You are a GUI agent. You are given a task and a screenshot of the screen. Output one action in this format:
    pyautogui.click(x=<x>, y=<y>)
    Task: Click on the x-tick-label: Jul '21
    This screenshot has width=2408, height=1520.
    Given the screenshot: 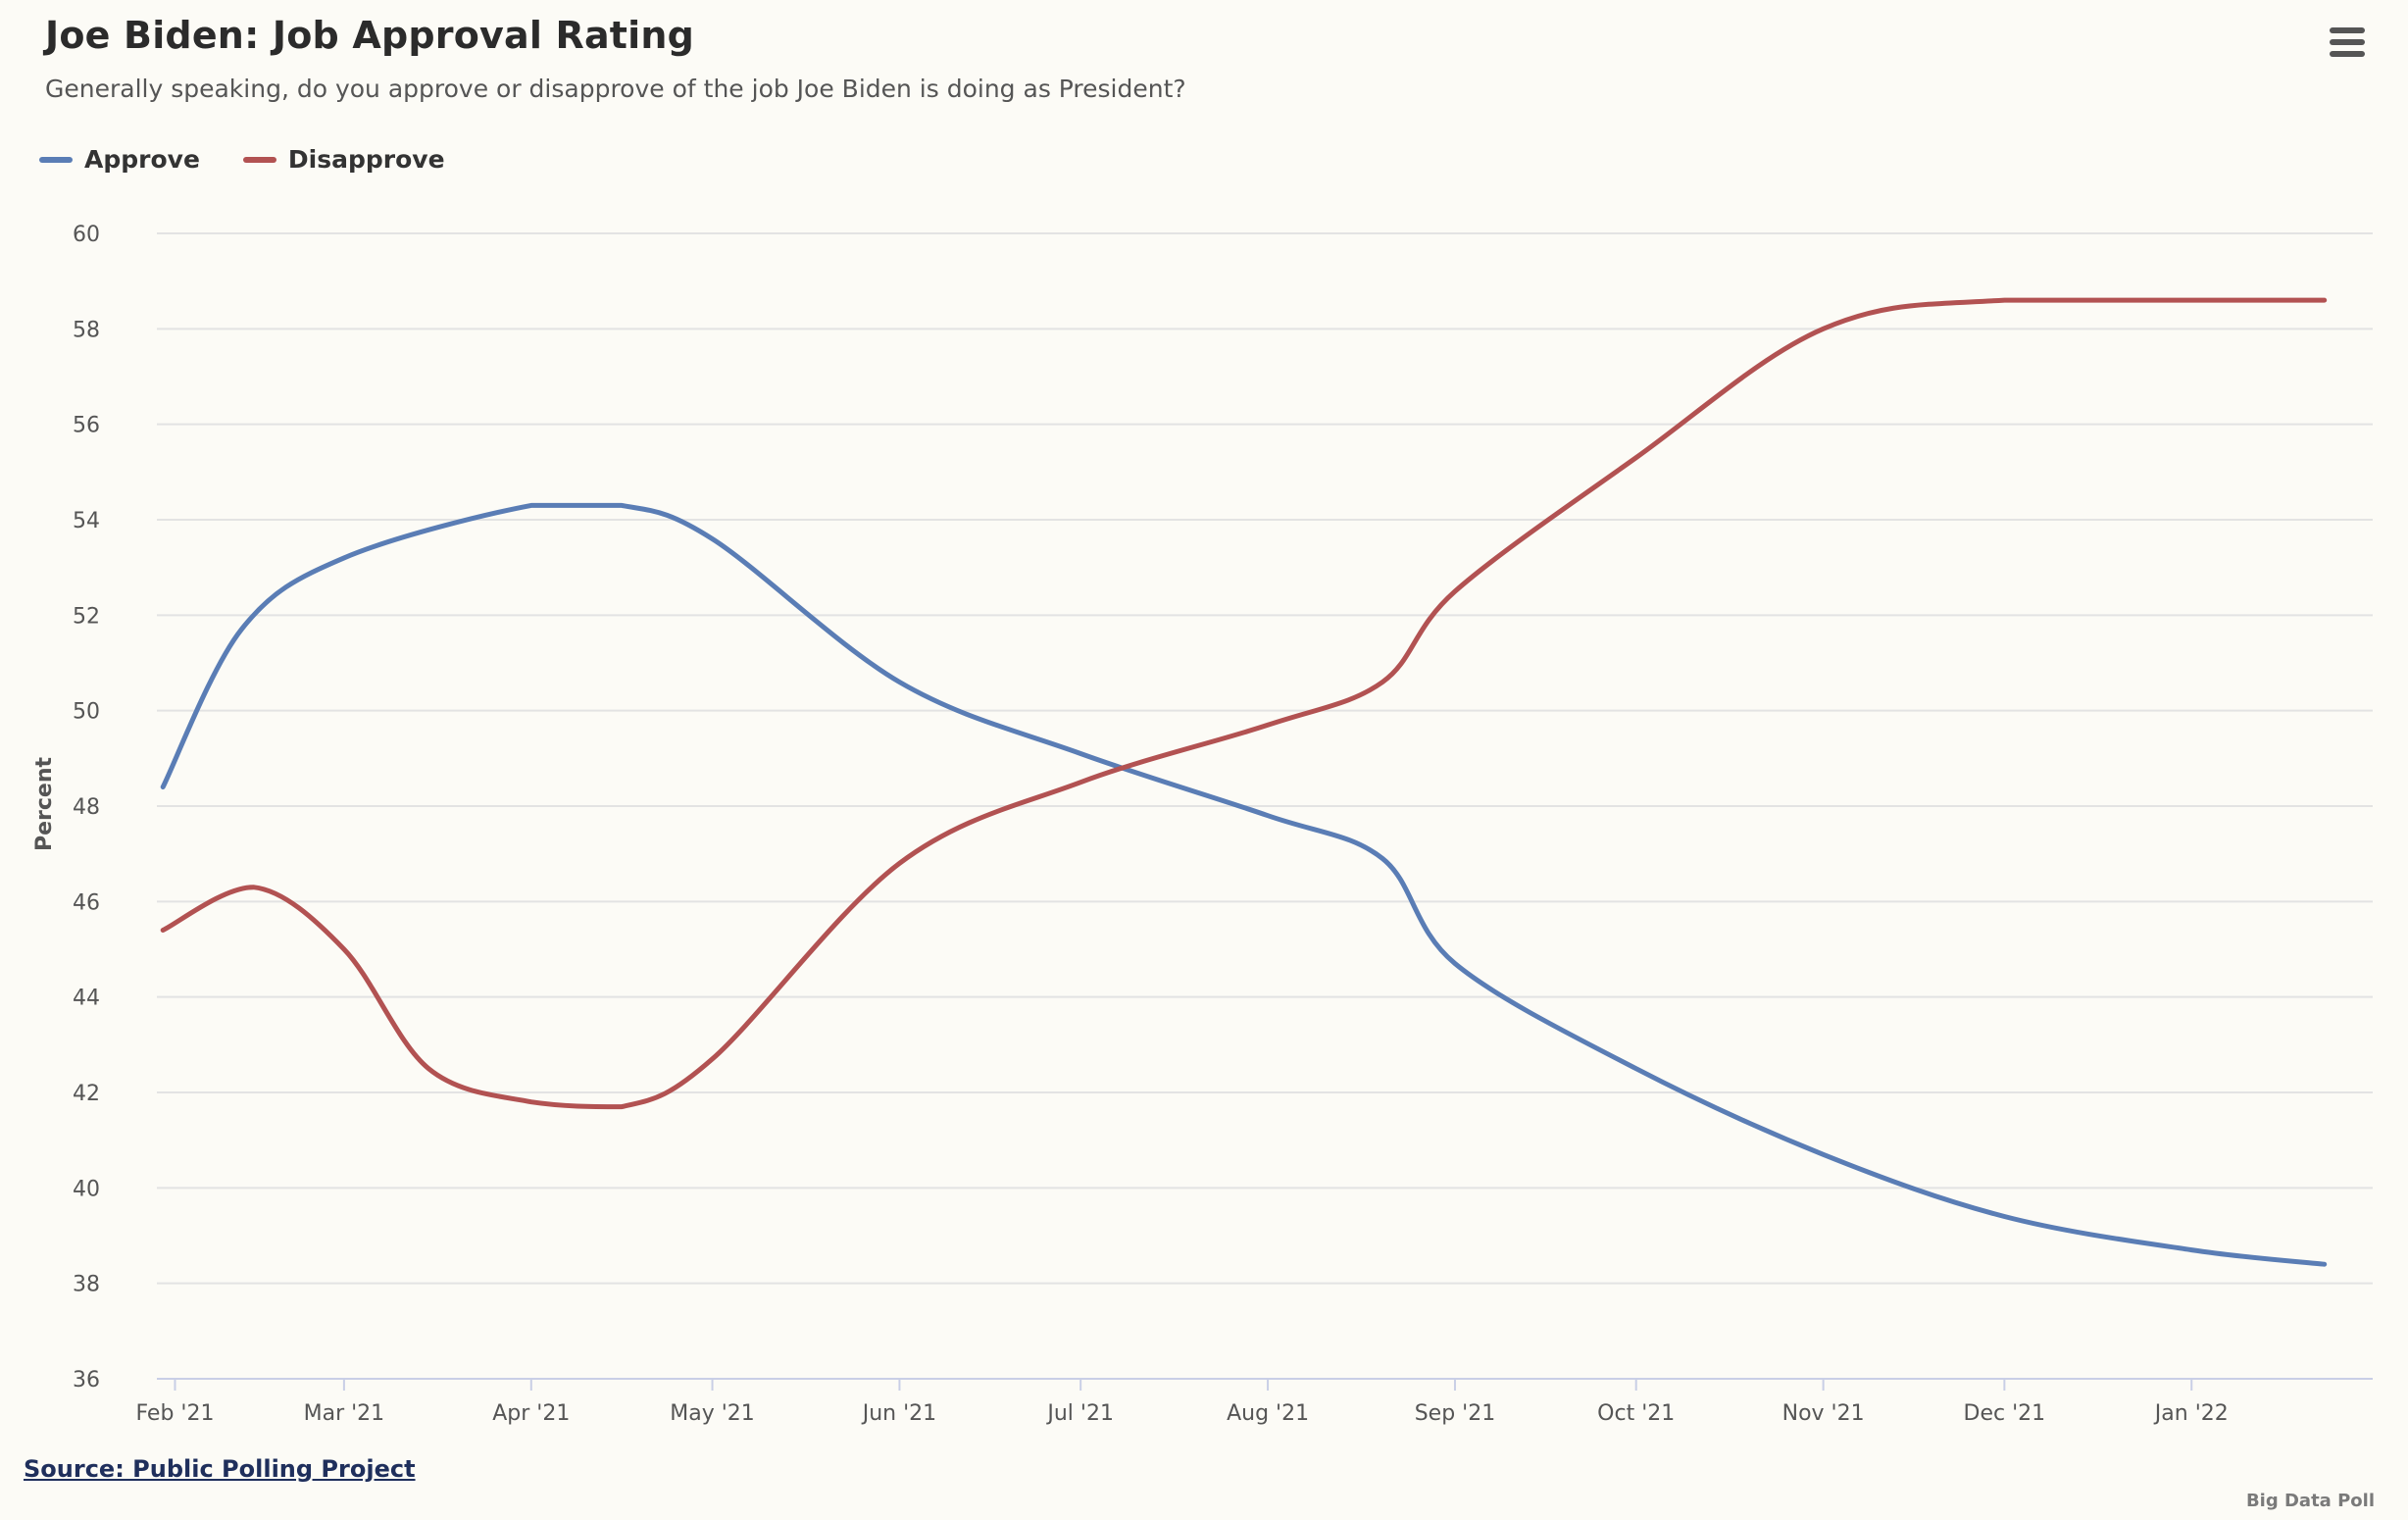 What is the action you would take?
    pyautogui.click(x=1079, y=1413)
    